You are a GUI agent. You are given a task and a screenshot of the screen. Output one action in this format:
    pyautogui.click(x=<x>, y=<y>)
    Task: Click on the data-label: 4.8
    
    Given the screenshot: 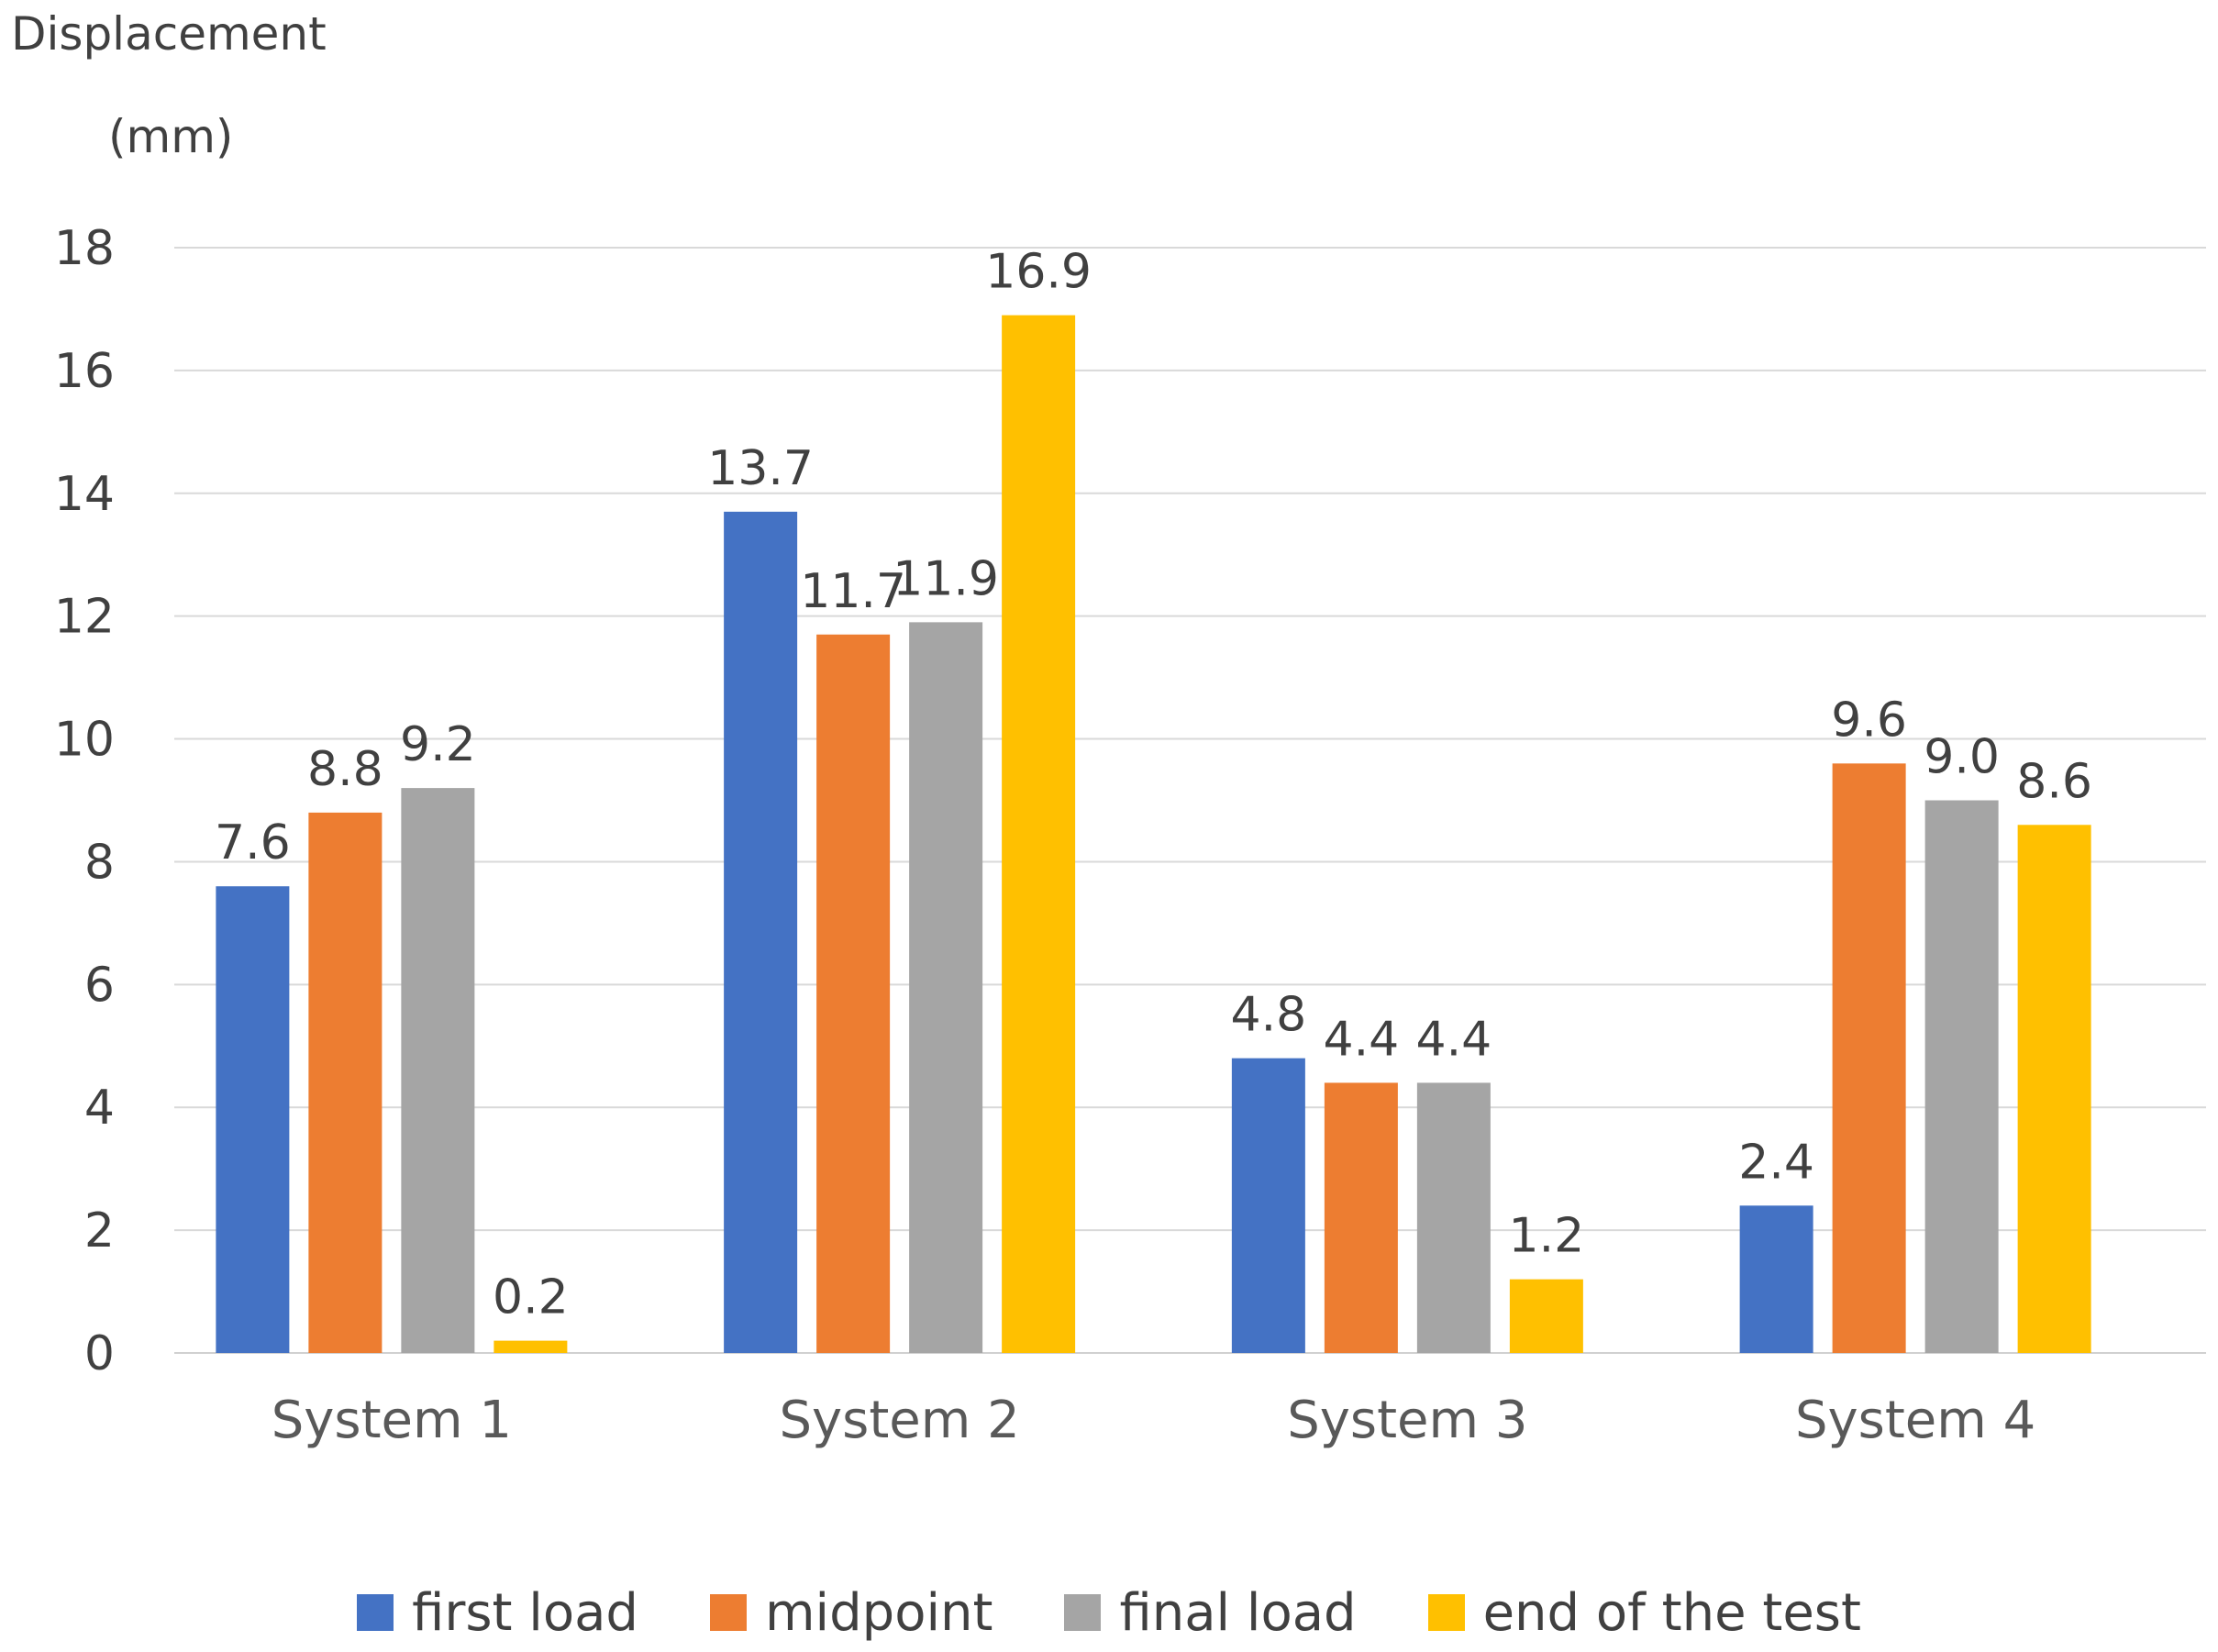 What is the action you would take?
    pyautogui.click(x=1269, y=1016)
    